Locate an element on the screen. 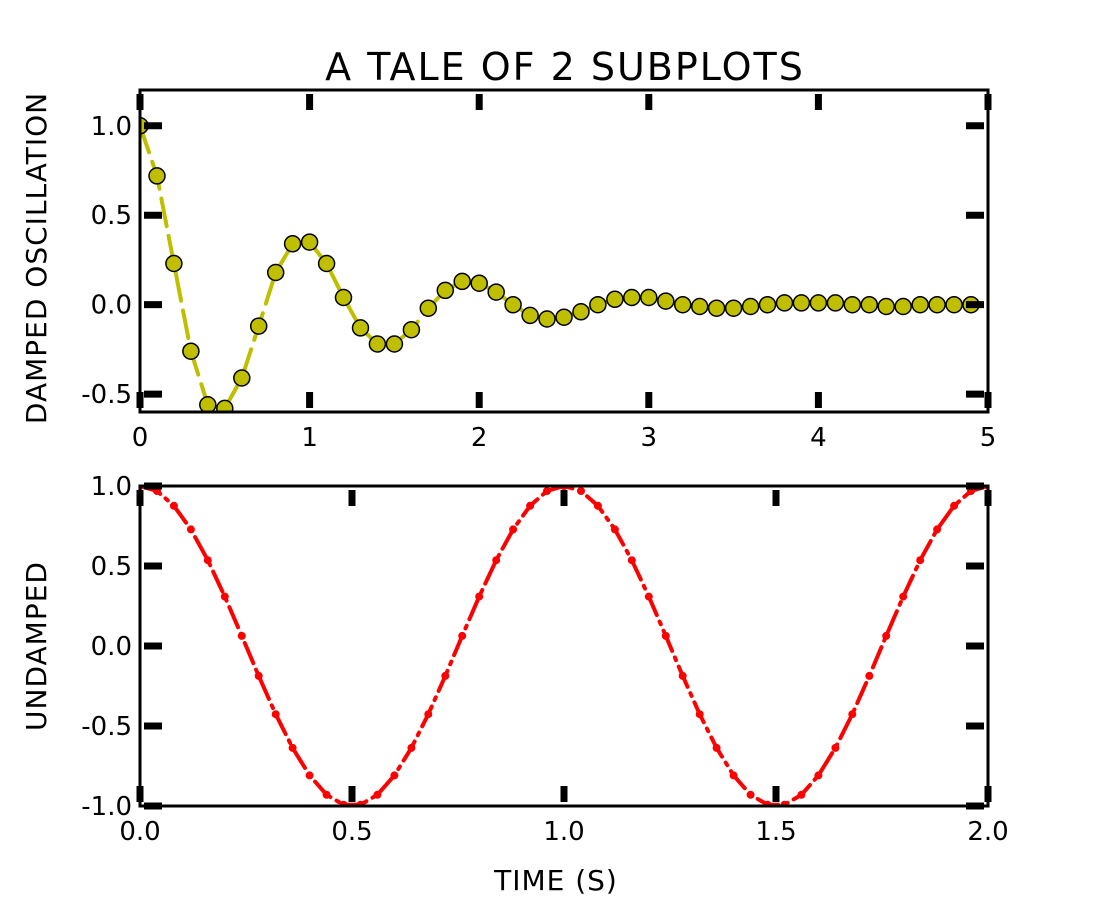 The height and width of the screenshot is (900, 1100). x-tick-label: 3 is located at coordinates (649, 438).